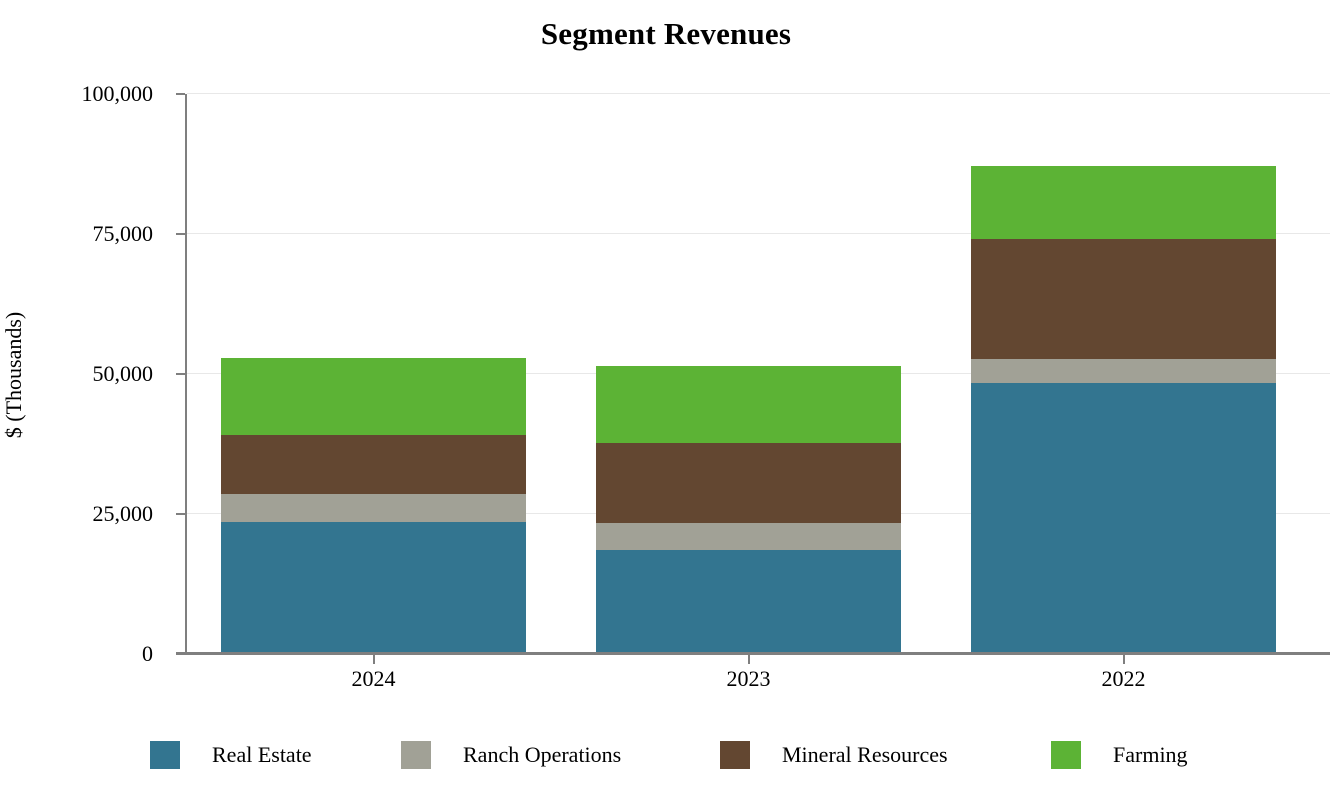 This screenshot has height=800, width=1332. I want to click on legend-swatch-mineral-resources, so click(735, 755).